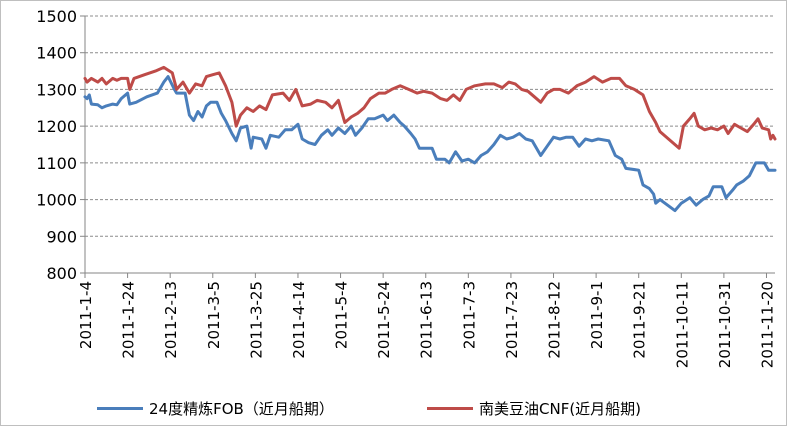 This screenshot has height=426, width=787. Describe the element at coordinates (56, 16) in the screenshot. I see `y-tick-label-1500: 1500` at that location.